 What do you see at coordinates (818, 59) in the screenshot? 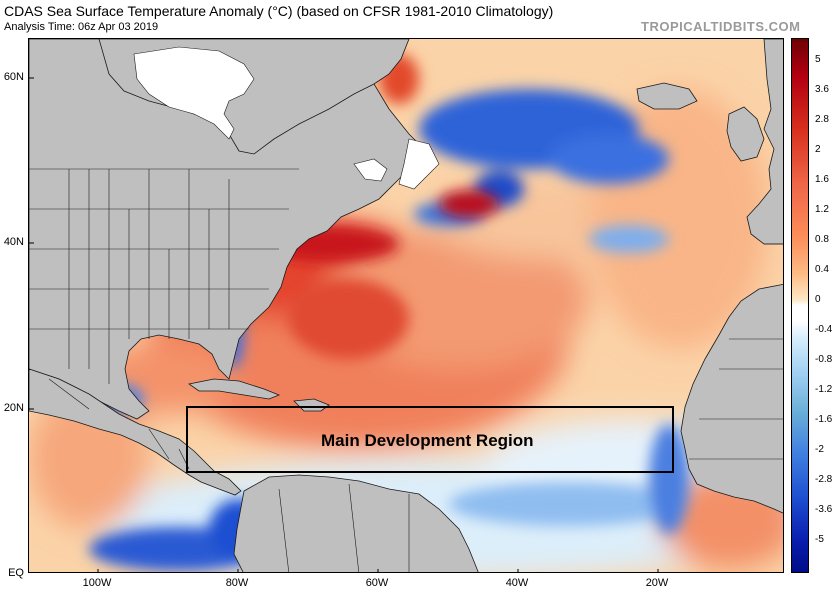
I see `color-scale-label: 5` at bounding box center [818, 59].